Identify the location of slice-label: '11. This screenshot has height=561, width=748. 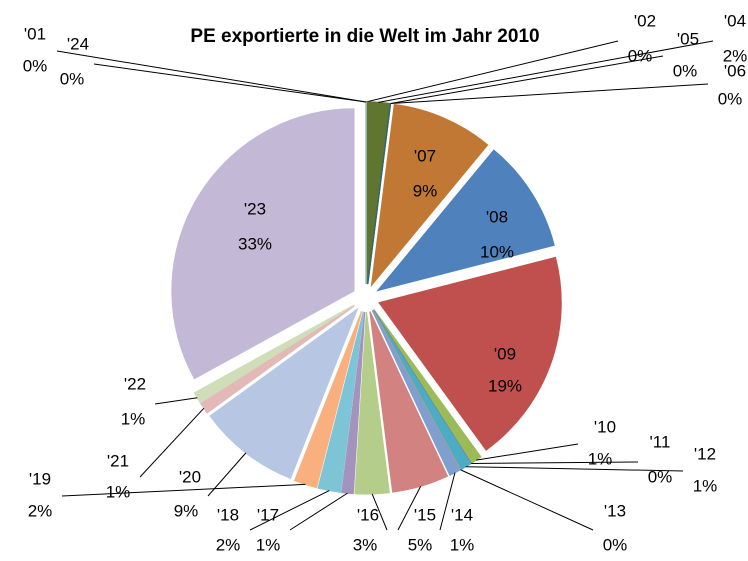
(660, 441).